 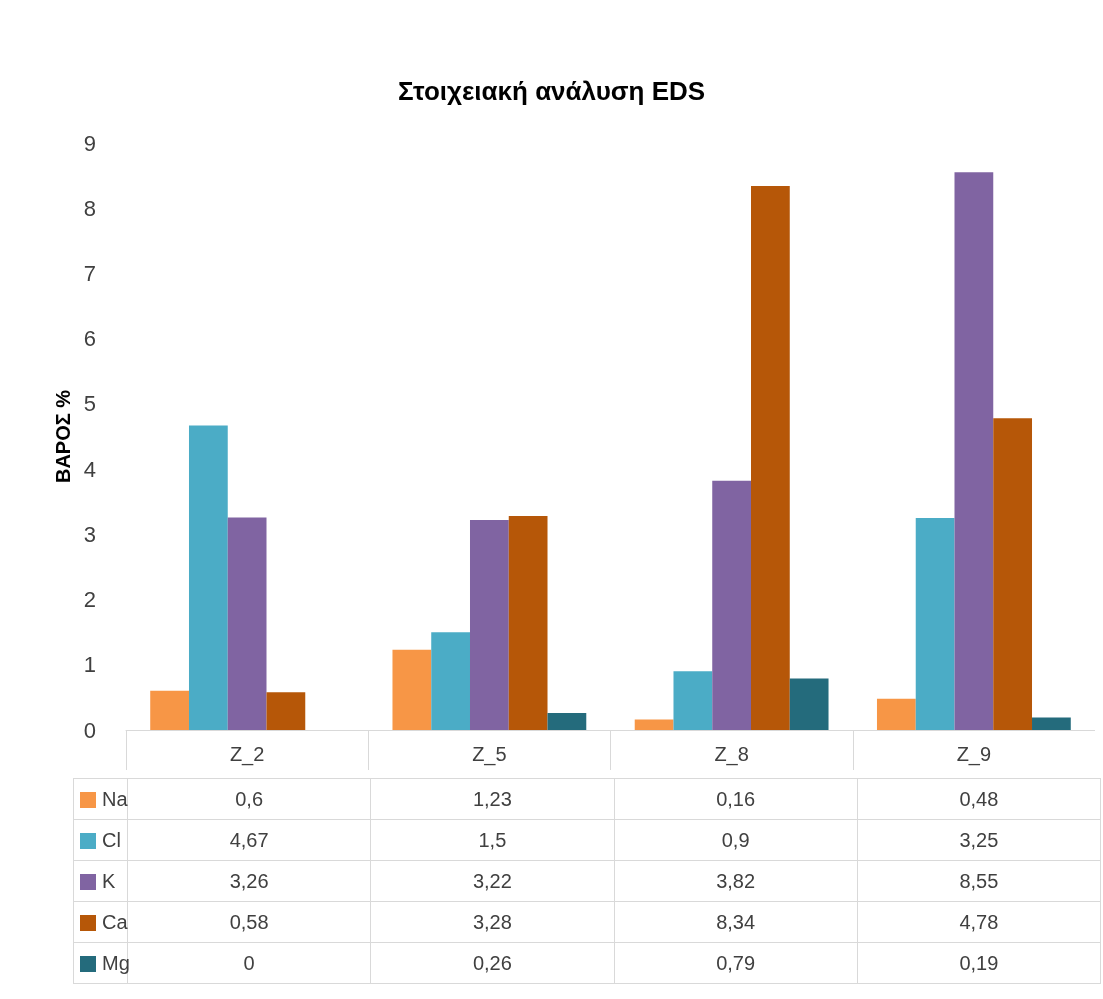 I want to click on data-label: 0,19, so click(x=979, y=963).